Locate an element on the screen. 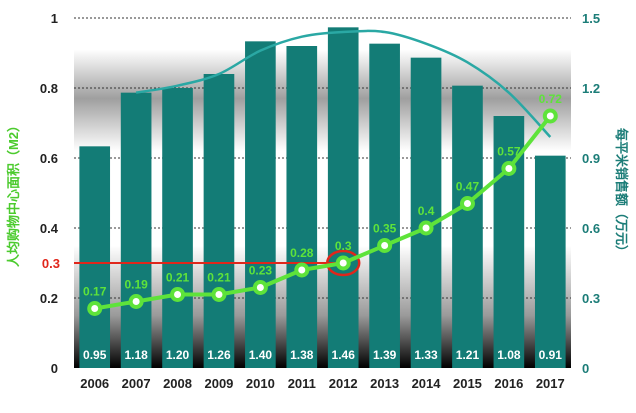 This screenshot has height=413, width=636. bar-label: 0.91 is located at coordinates (551, 355).